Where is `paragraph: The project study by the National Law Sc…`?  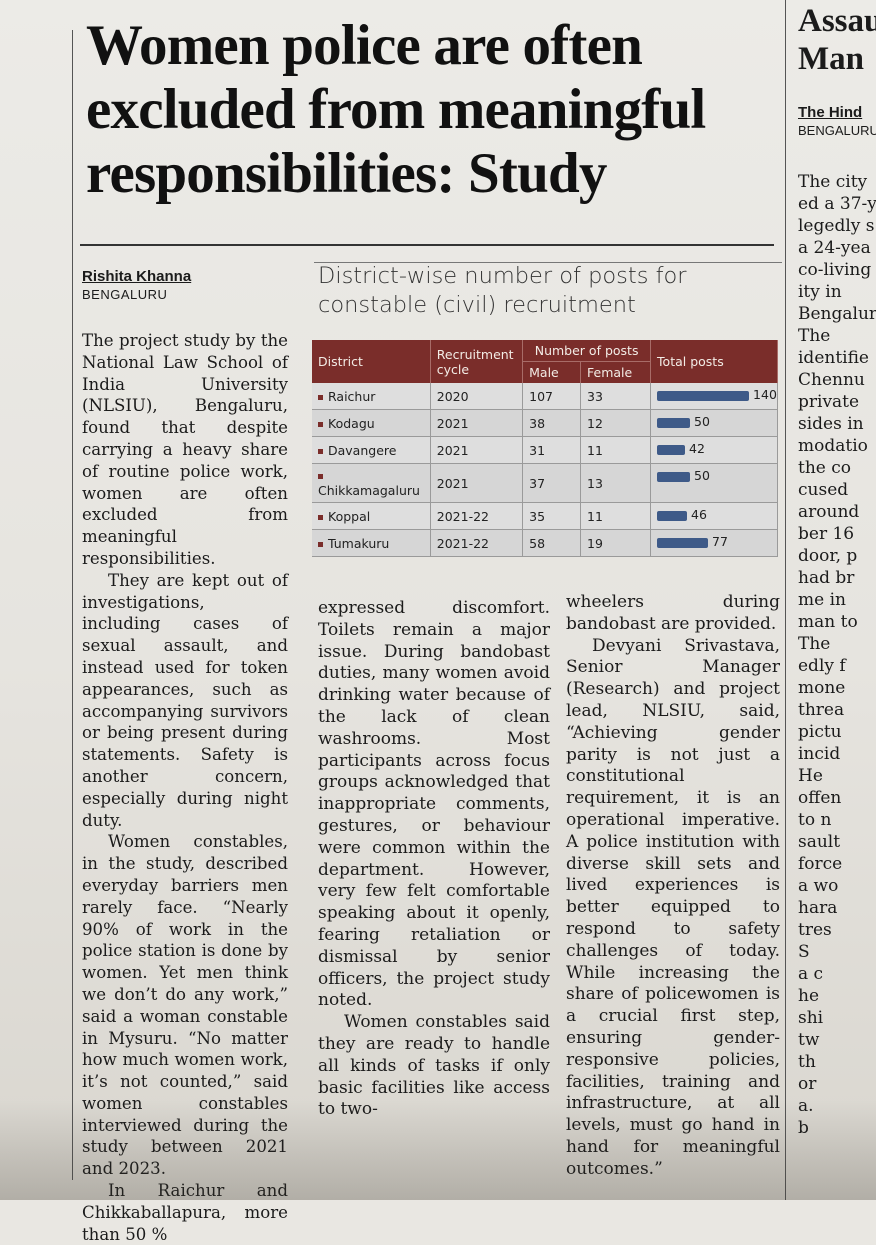
paragraph: The project study by the National Law Sc… is located at coordinates (185, 449).